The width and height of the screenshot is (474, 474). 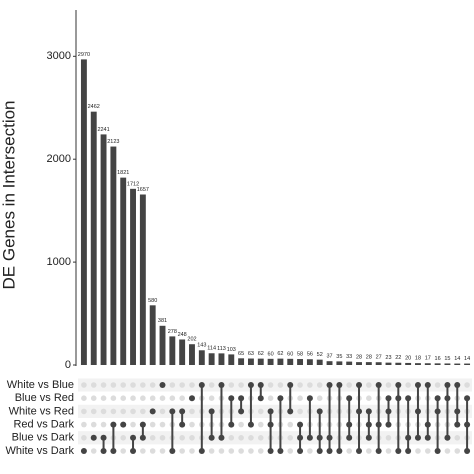 What do you see at coordinates (94, 107) in the screenshot?
I see `value-label: 2462` at bounding box center [94, 107].